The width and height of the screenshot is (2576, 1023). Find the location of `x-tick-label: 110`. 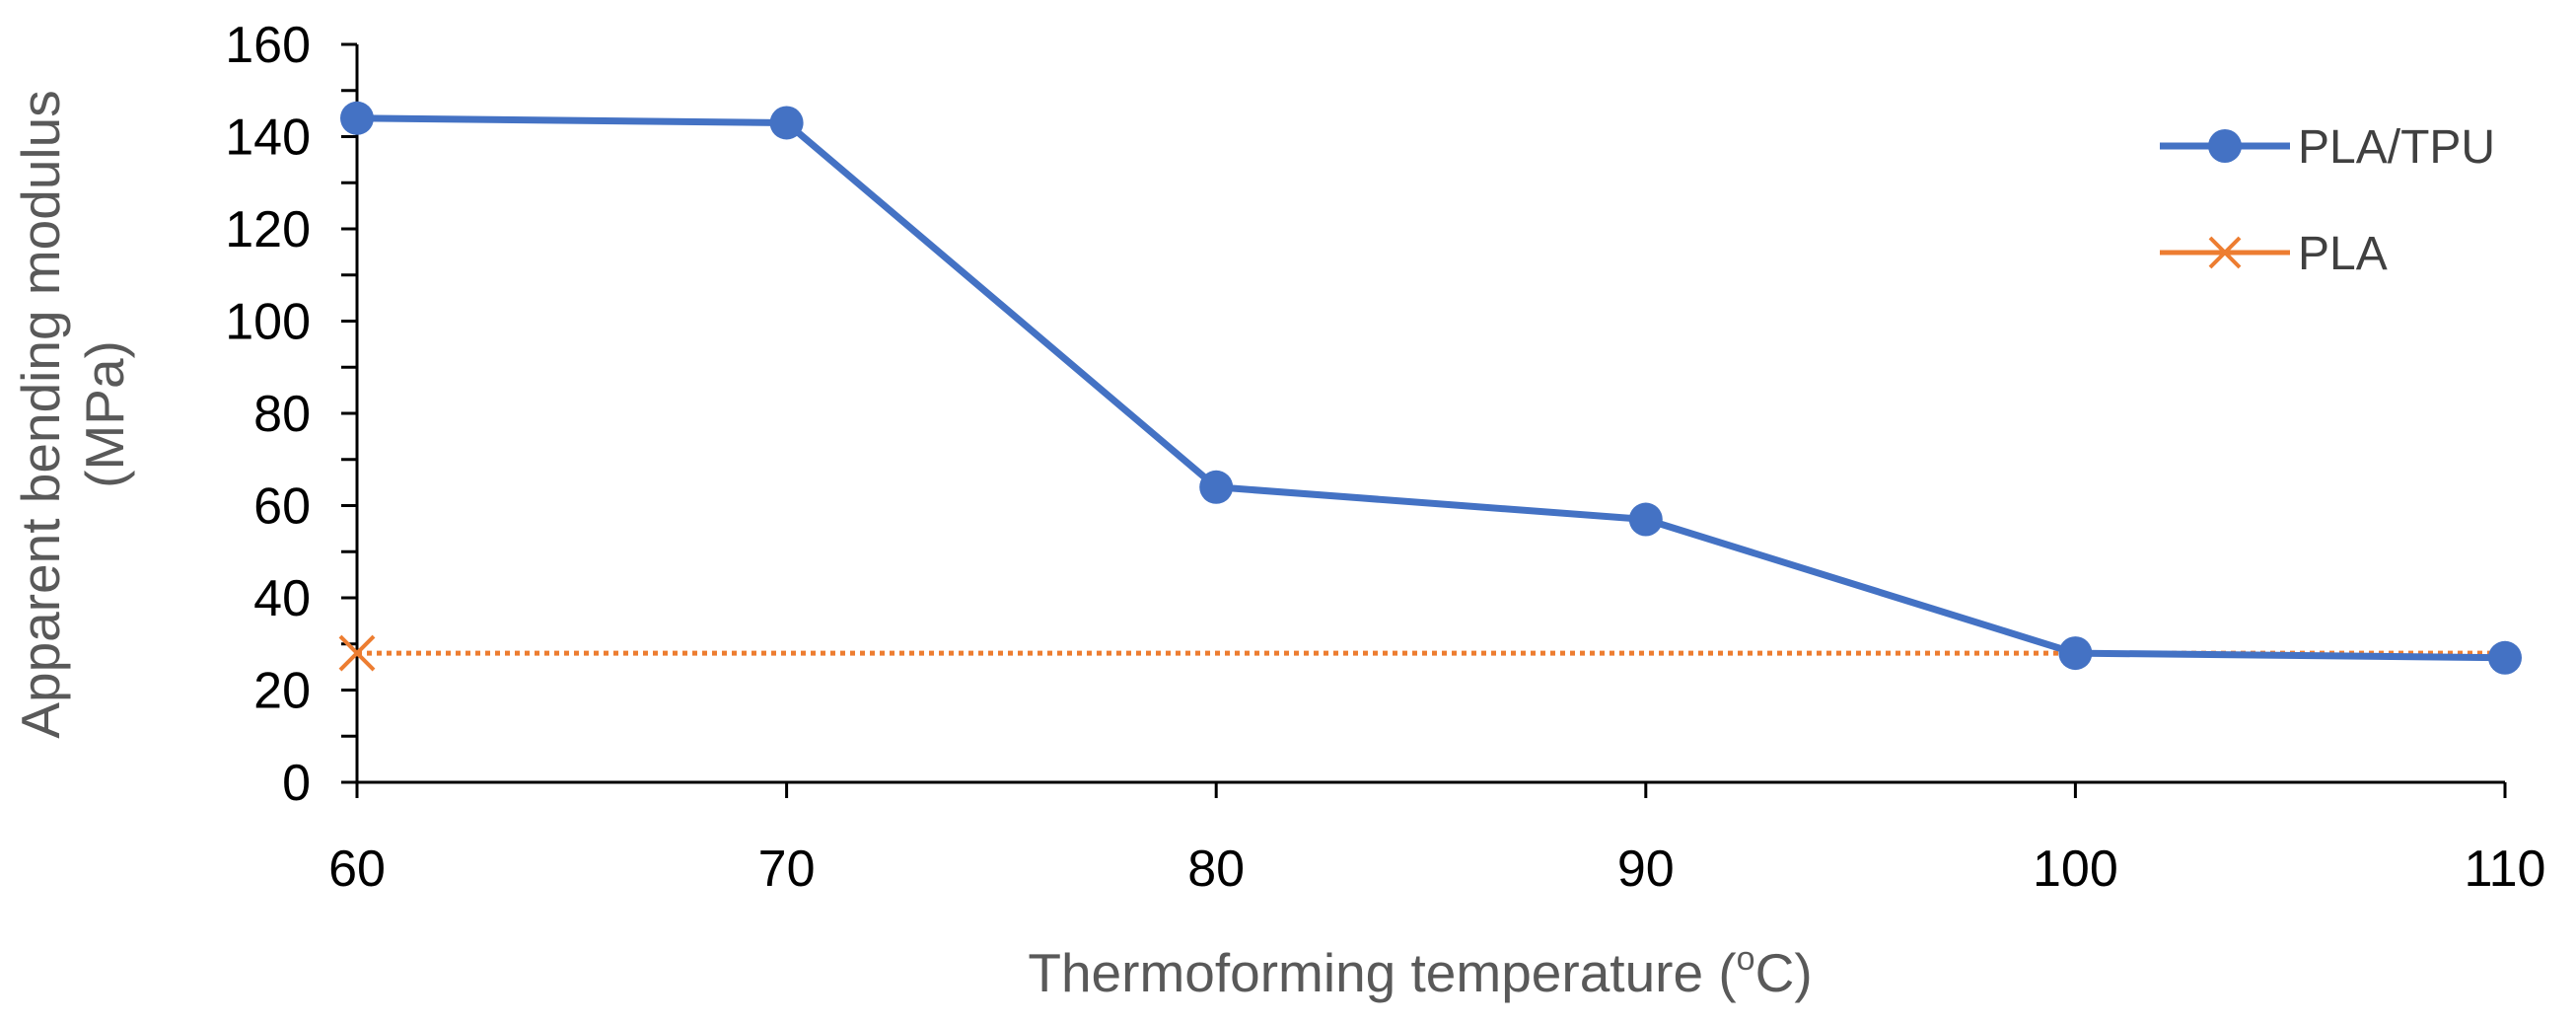

x-tick-label: 110 is located at coordinates (2505, 869).